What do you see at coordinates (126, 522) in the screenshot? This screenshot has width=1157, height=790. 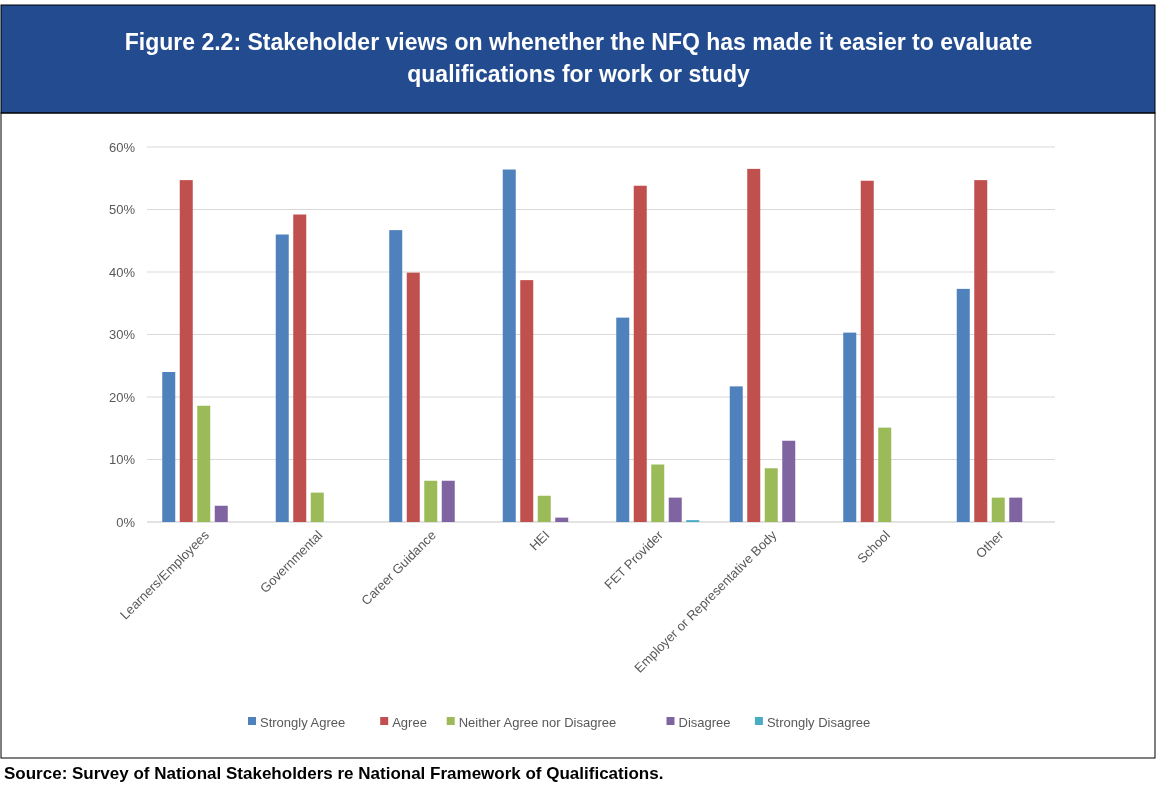 I see `y-tick-label: 0%` at bounding box center [126, 522].